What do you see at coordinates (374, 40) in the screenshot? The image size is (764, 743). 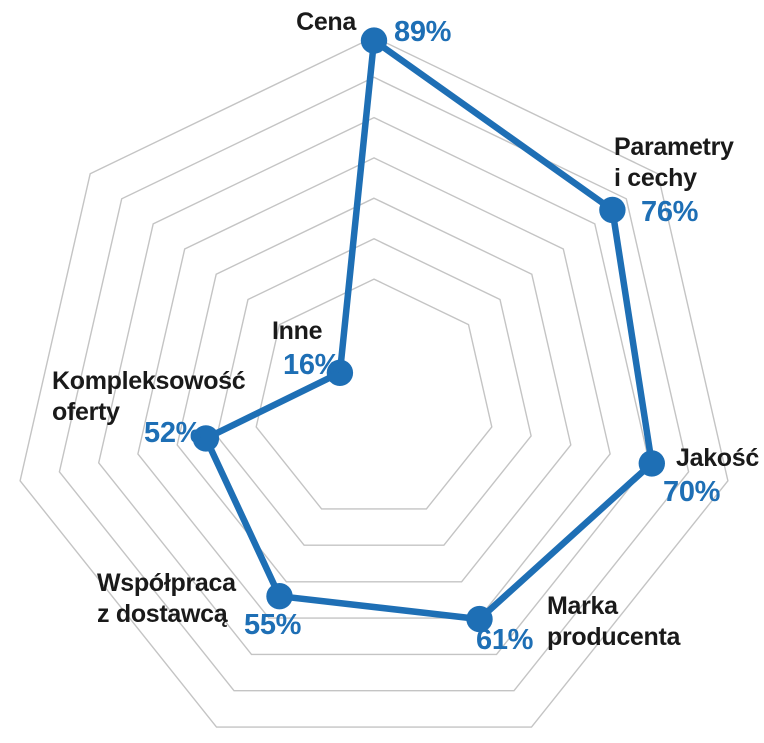 I see `data-point-cena` at bounding box center [374, 40].